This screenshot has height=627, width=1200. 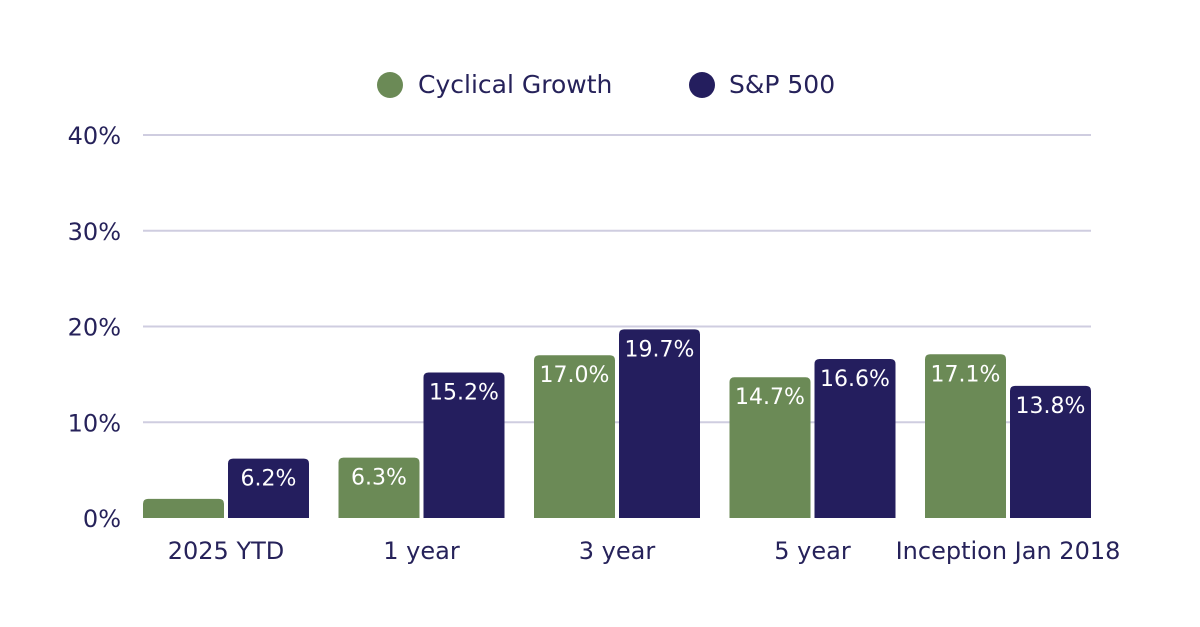 What do you see at coordinates (575, 375) in the screenshot?
I see `data-label: 17.0%` at bounding box center [575, 375].